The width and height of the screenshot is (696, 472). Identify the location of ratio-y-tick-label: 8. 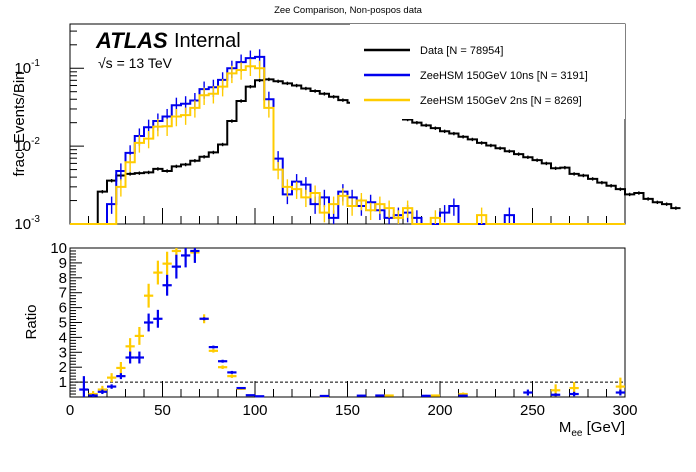
(63, 278).